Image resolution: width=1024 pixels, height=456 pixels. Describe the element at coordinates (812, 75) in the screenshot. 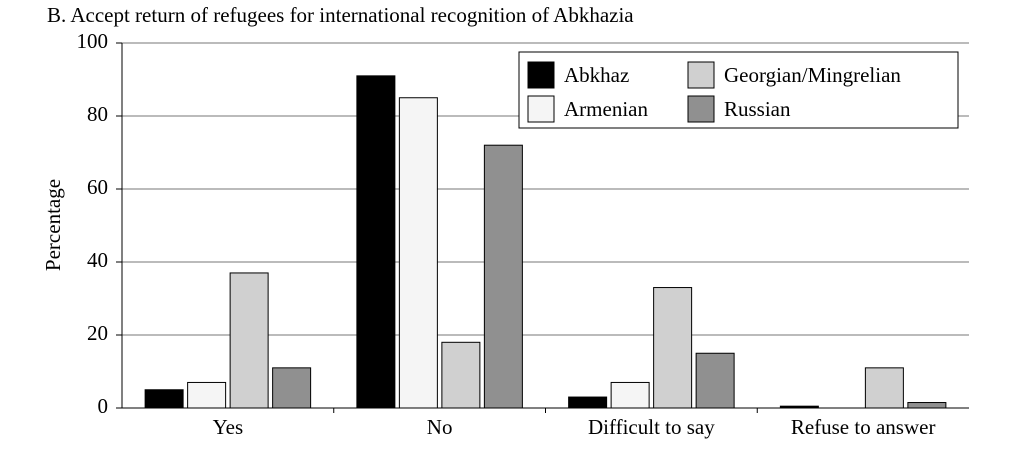

I see `legend-label: Georgian/Mingrelian` at that location.